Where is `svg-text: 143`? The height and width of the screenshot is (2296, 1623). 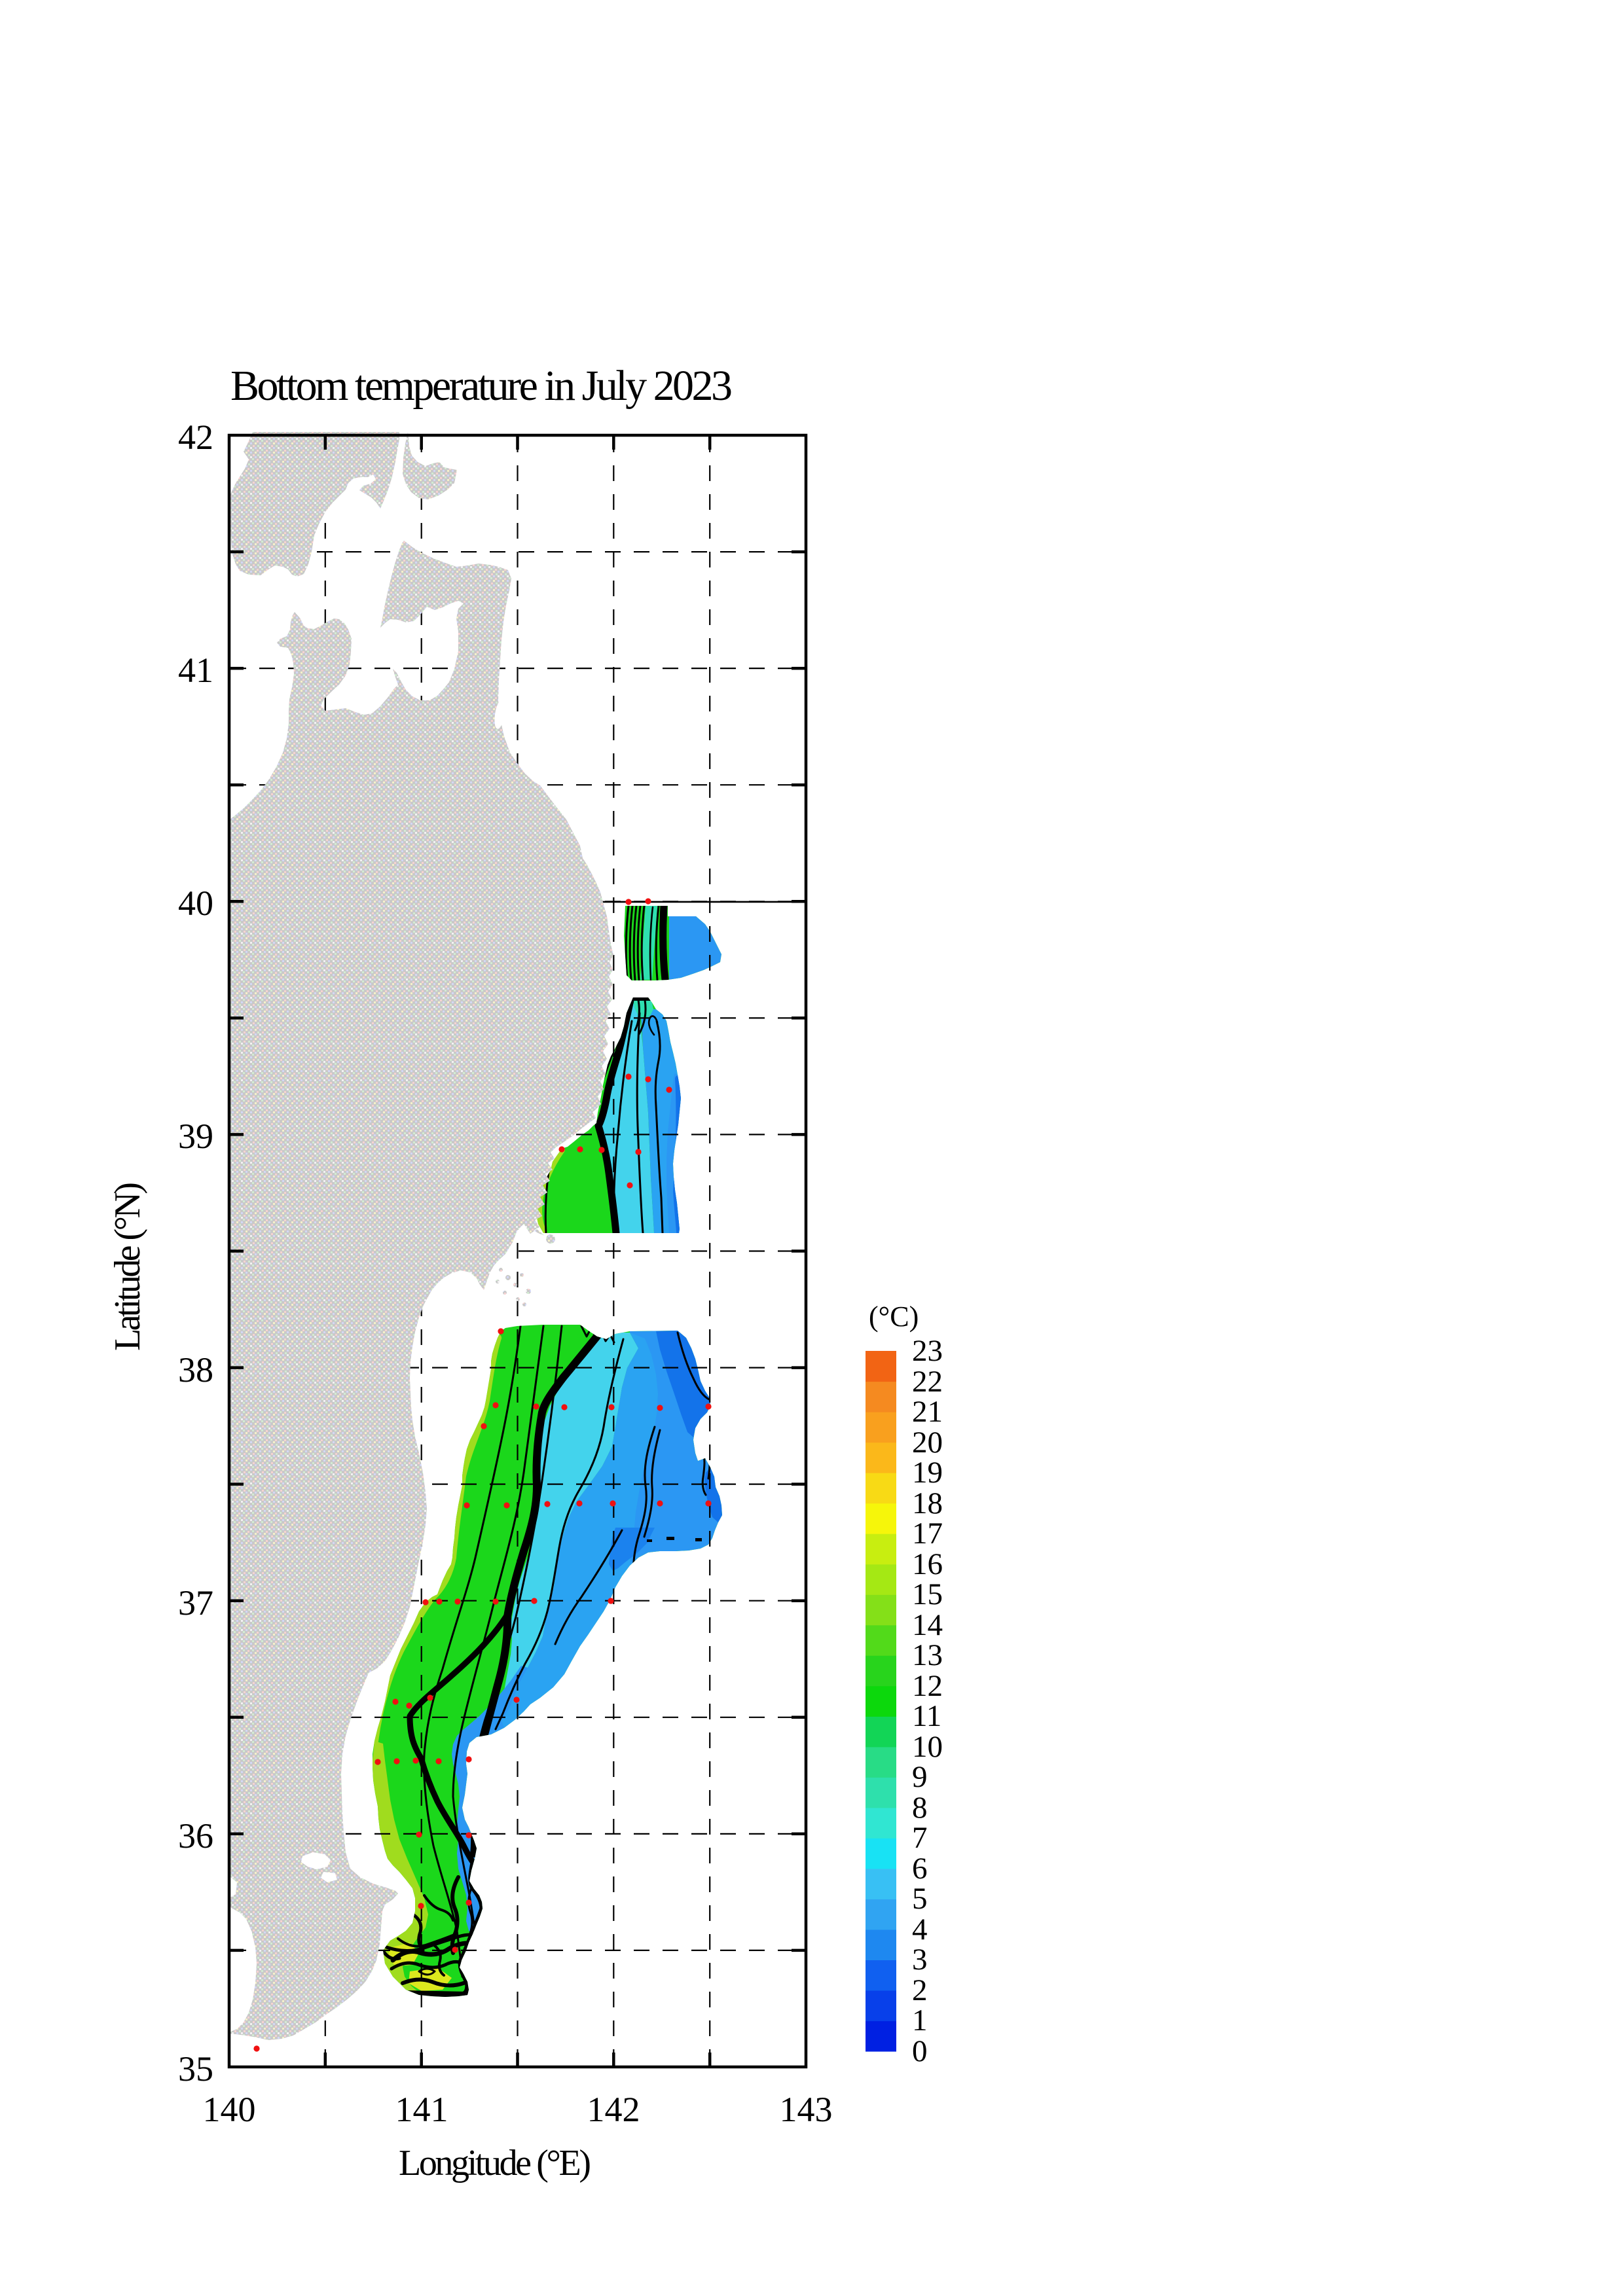 svg-text: 143 is located at coordinates (806, 2109).